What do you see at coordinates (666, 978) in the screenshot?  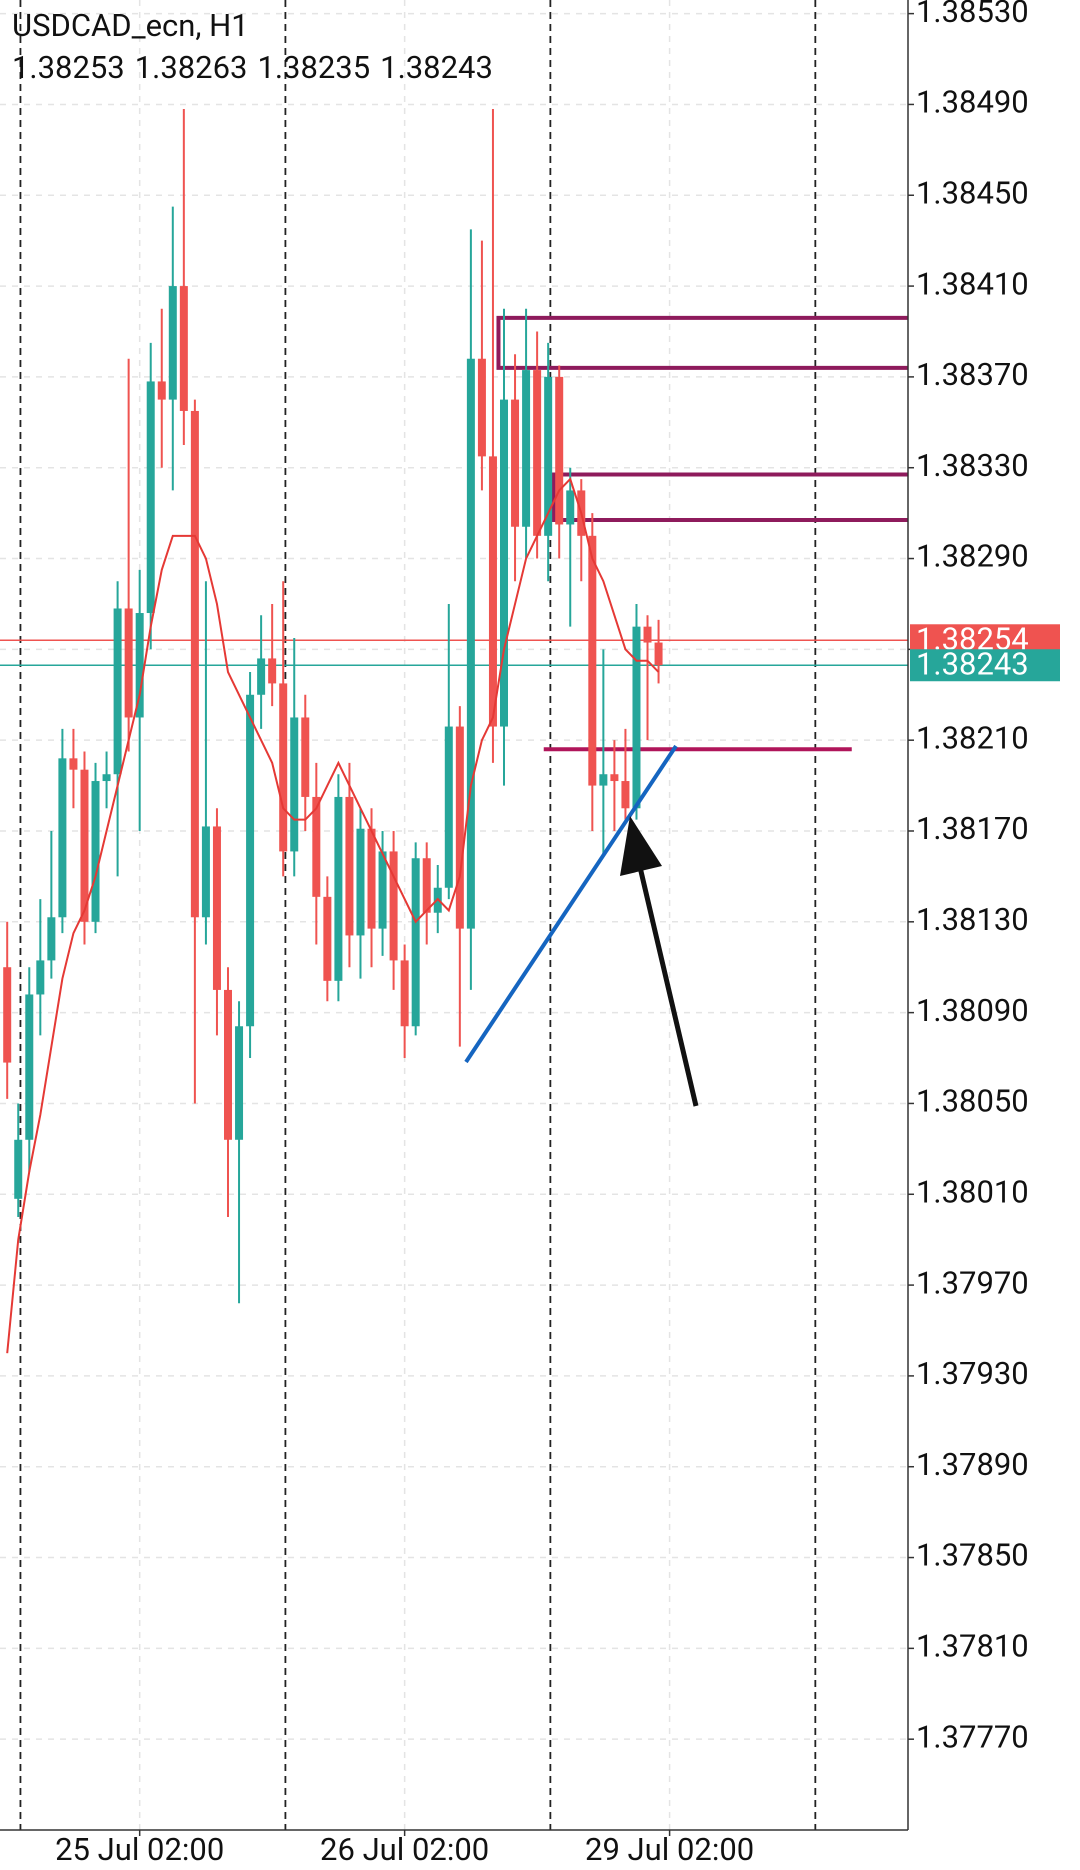 I see `arrow-shaft` at bounding box center [666, 978].